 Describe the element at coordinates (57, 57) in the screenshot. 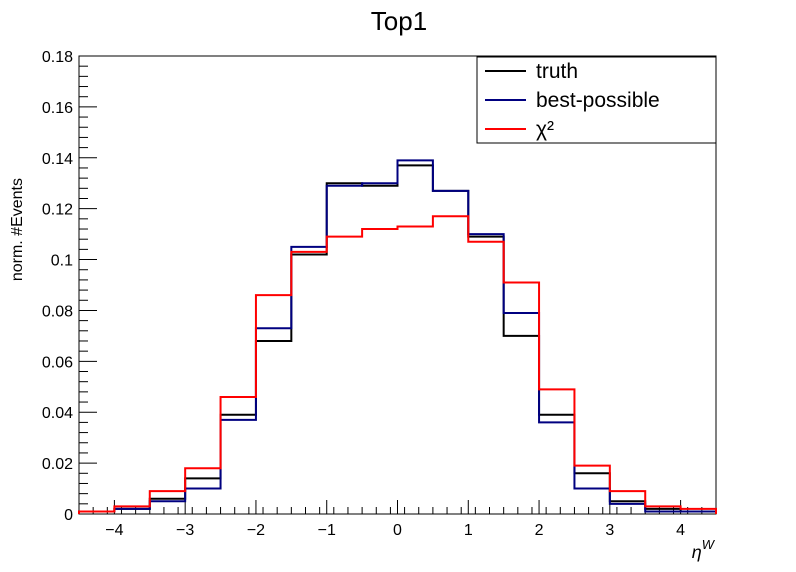

I see `y-tick-label: 0.18` at that location.